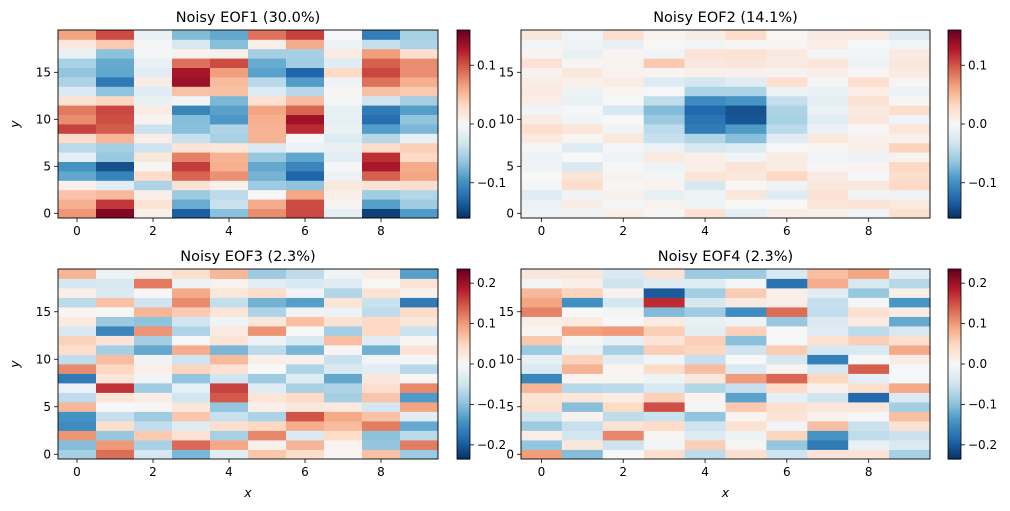 The width and height of the screenshot is (1010, 511). Describe the element at coordinates (982, 183) in the screenshot. I see `colorbar-tick-label: −0.1` at that location.